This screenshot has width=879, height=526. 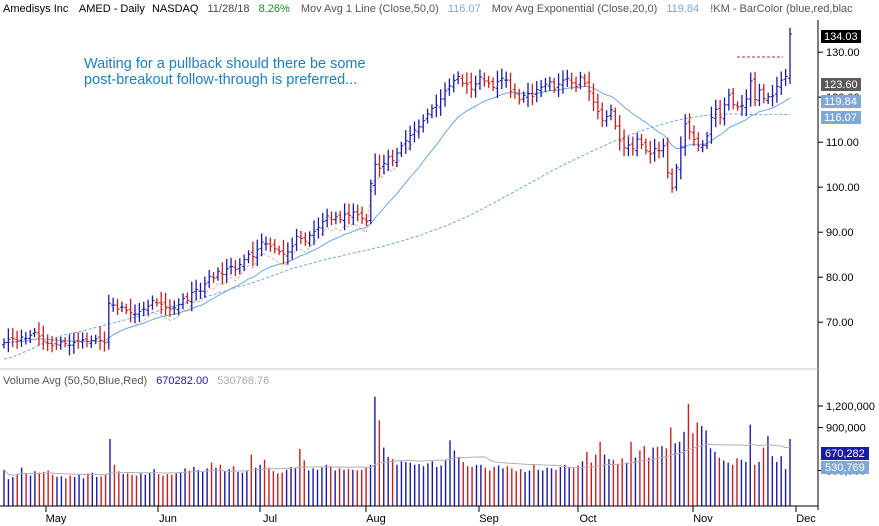 I want to click on volume-avg1: 670282.00, so click(x=182, y=381).